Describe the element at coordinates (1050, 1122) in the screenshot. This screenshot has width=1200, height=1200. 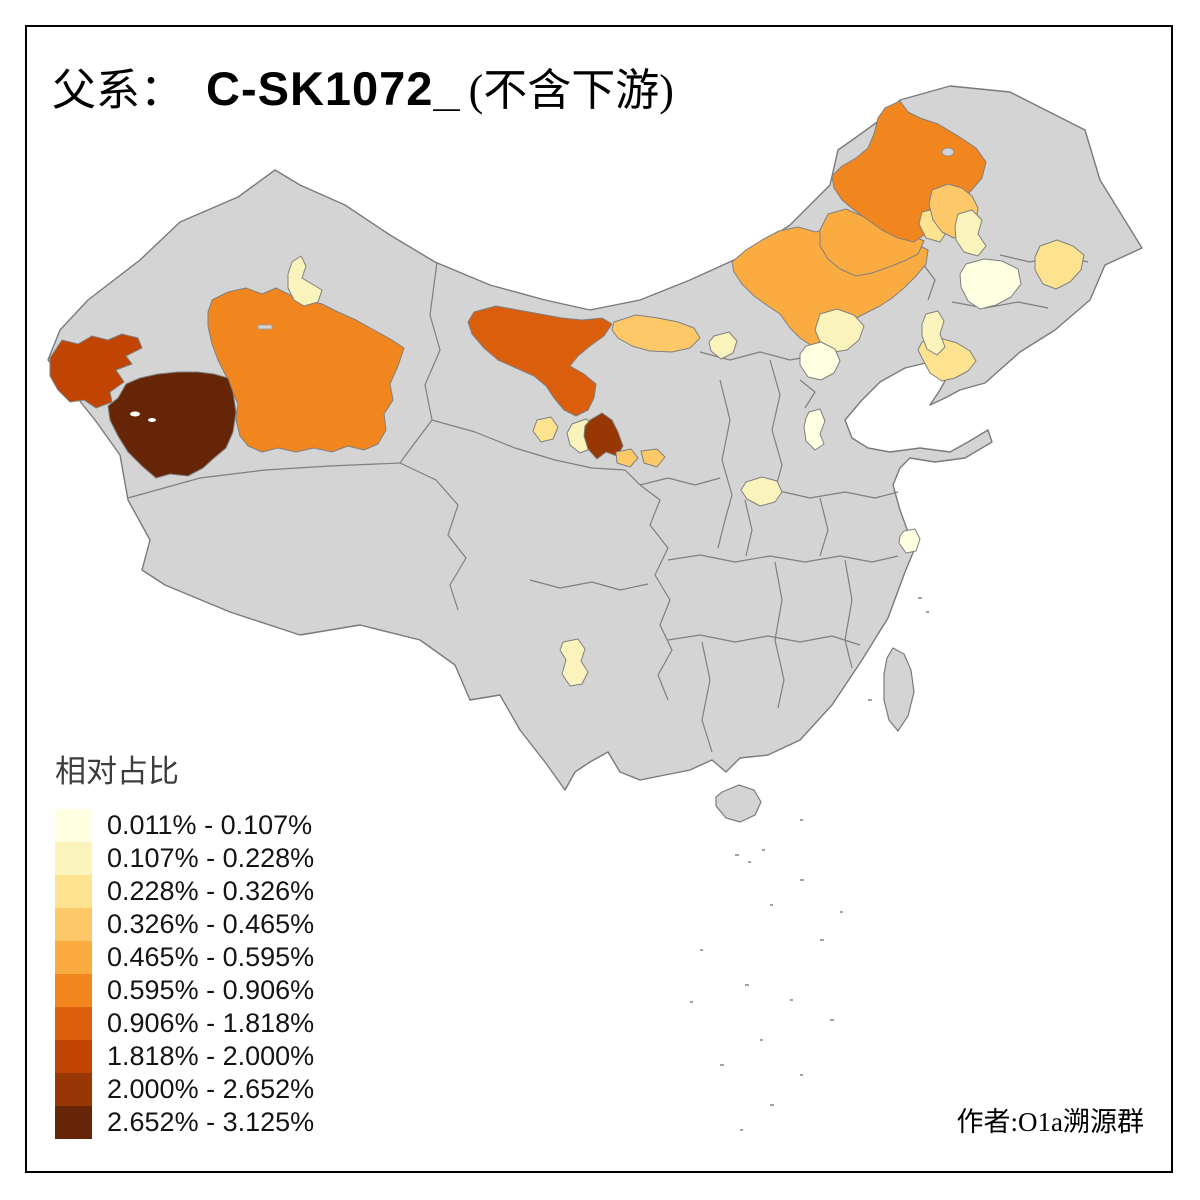
I see `attribution: 作者:O1a溯源群` at that location.